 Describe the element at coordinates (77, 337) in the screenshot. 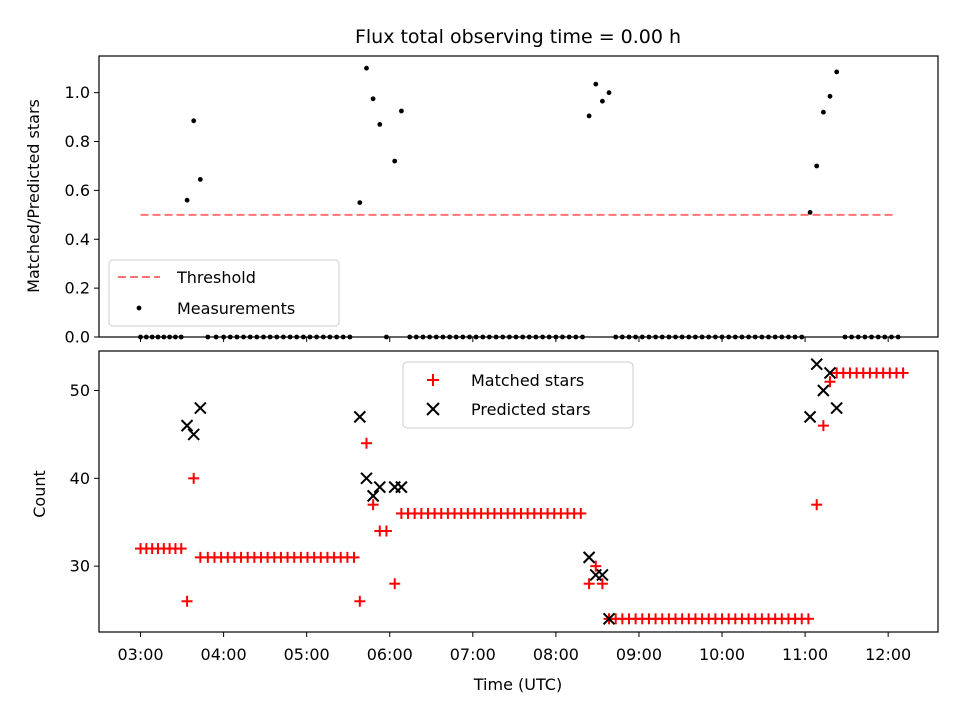

I see `ratio-y-tick-label: 0.0` at that location.